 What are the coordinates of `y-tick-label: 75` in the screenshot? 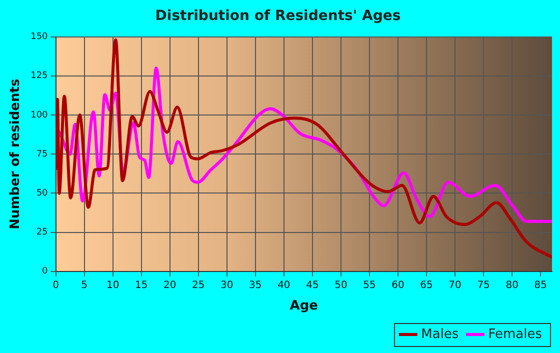 It's located at (42, 154).